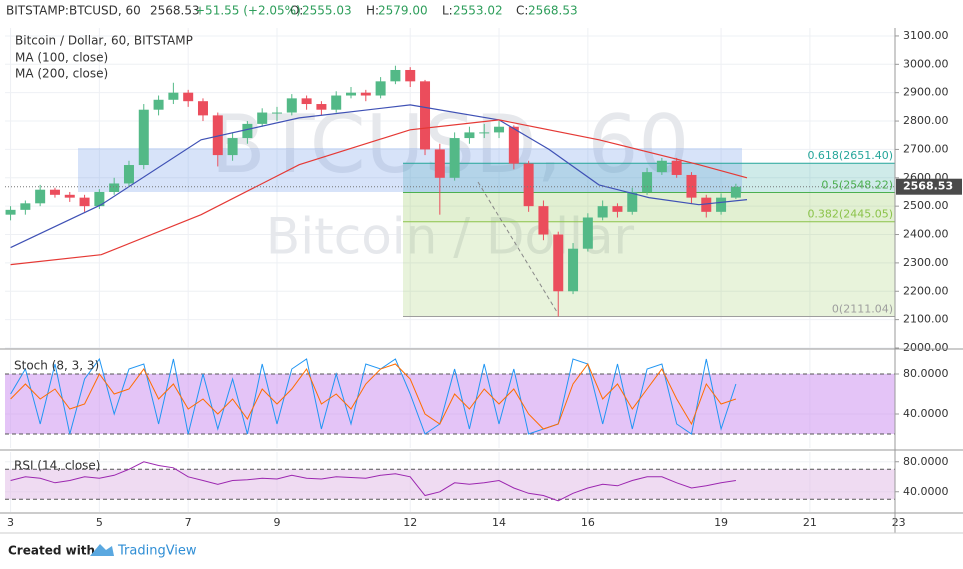  What do you see at coordinates (99, 522) in the screenshot?
I see `x-tick-label: 5` at bounding box center [99, 522].